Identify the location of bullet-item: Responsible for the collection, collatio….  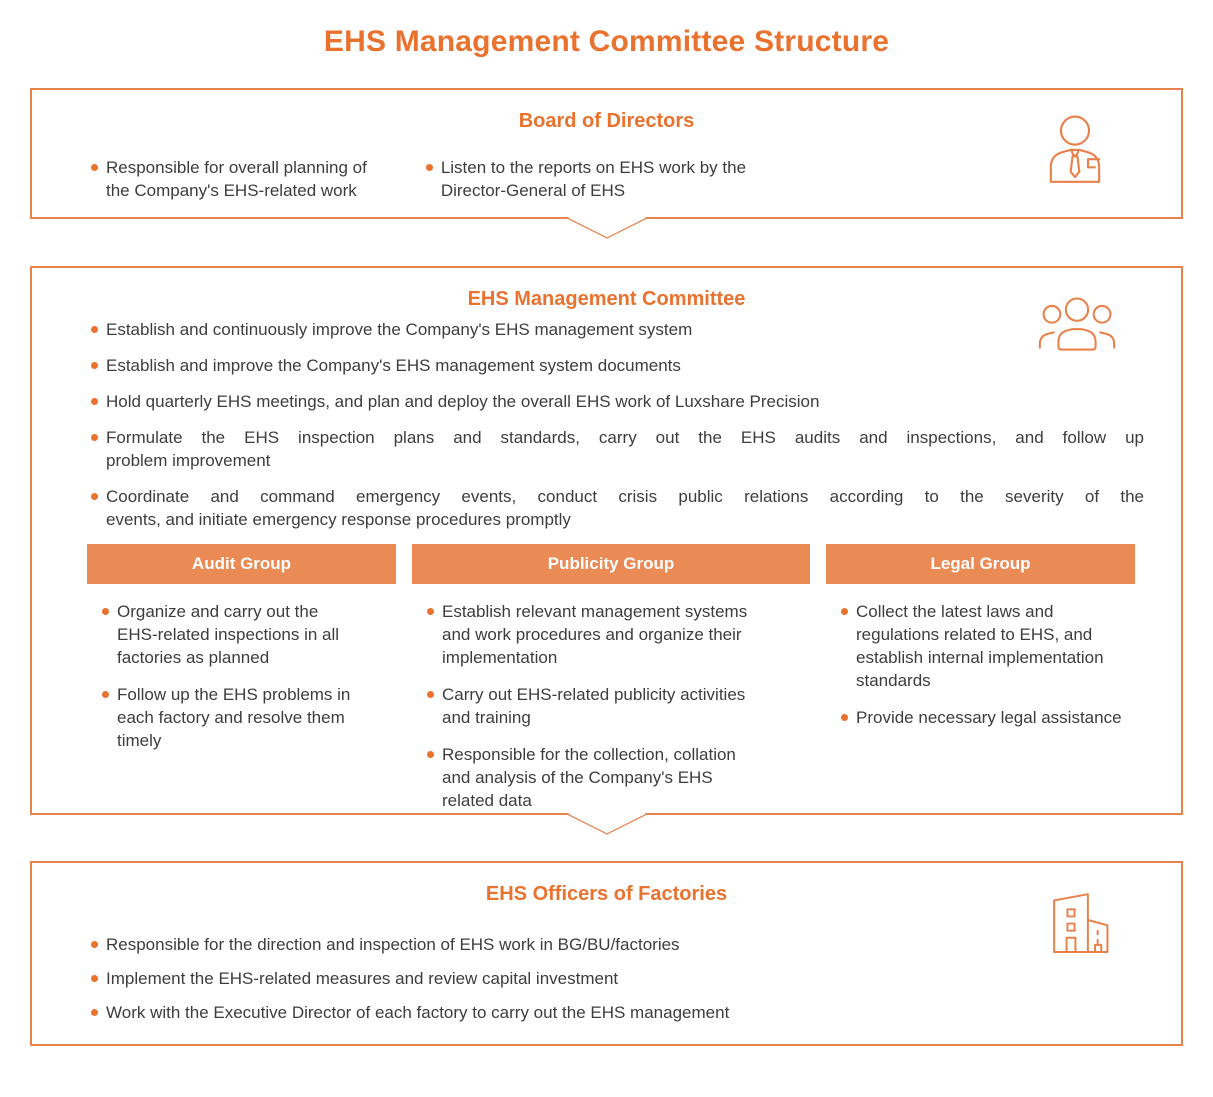
(618, 777).